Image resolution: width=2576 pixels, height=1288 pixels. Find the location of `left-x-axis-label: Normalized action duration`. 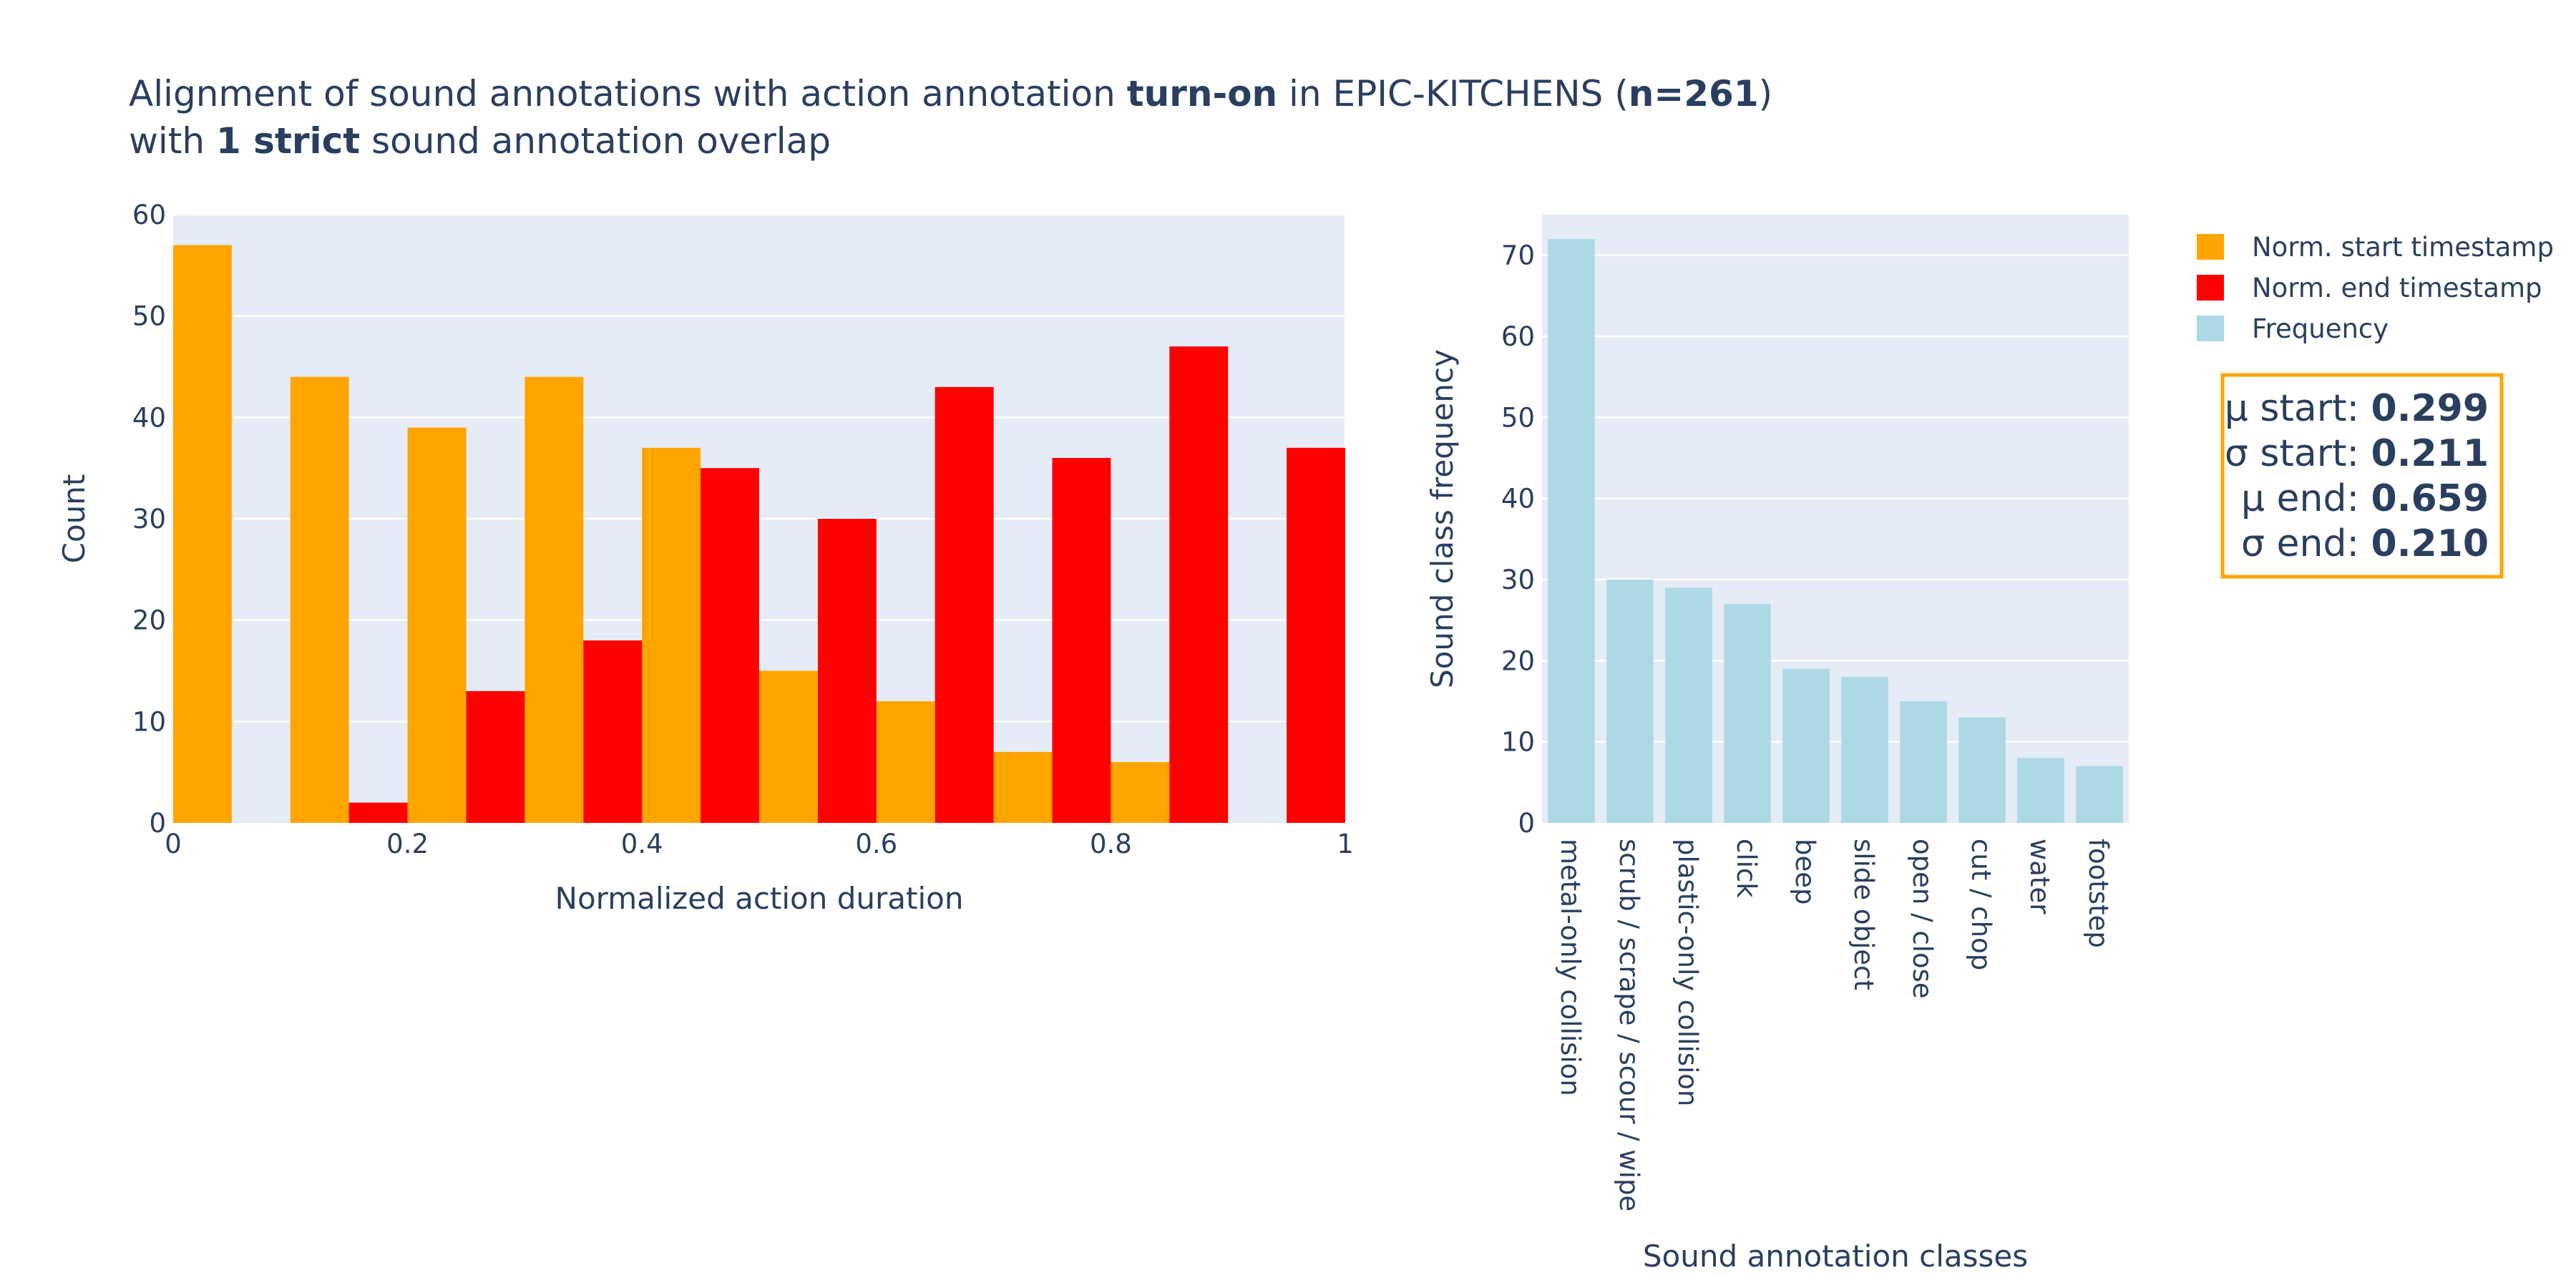

left-x-axis-label: Normalized action duration is located at coordinates (759, 898).